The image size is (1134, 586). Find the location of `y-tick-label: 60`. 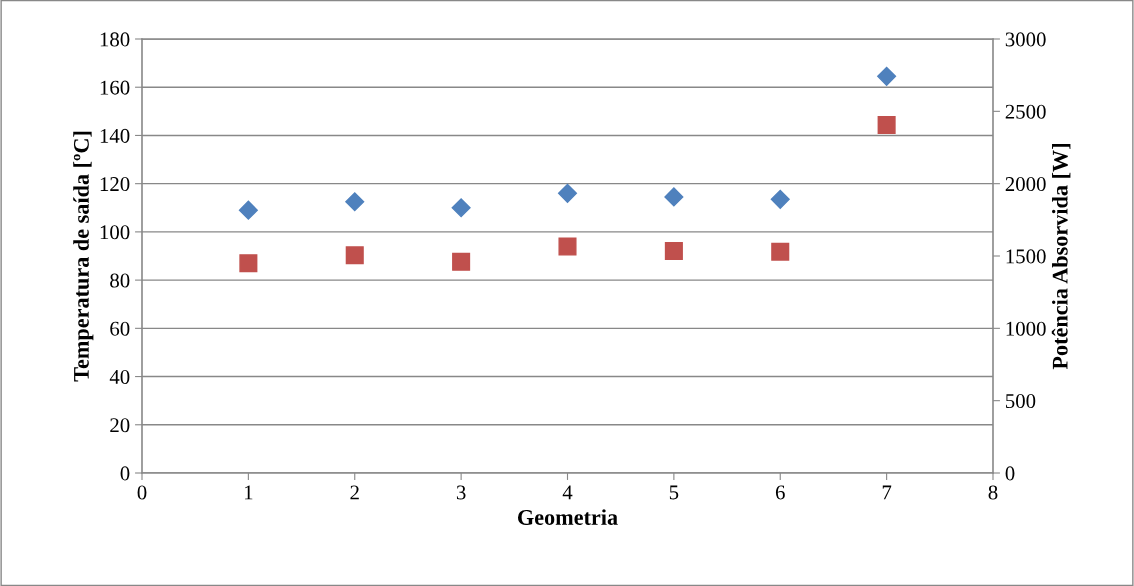

y-tick-label: 60 is located at coordinates (120, 328).